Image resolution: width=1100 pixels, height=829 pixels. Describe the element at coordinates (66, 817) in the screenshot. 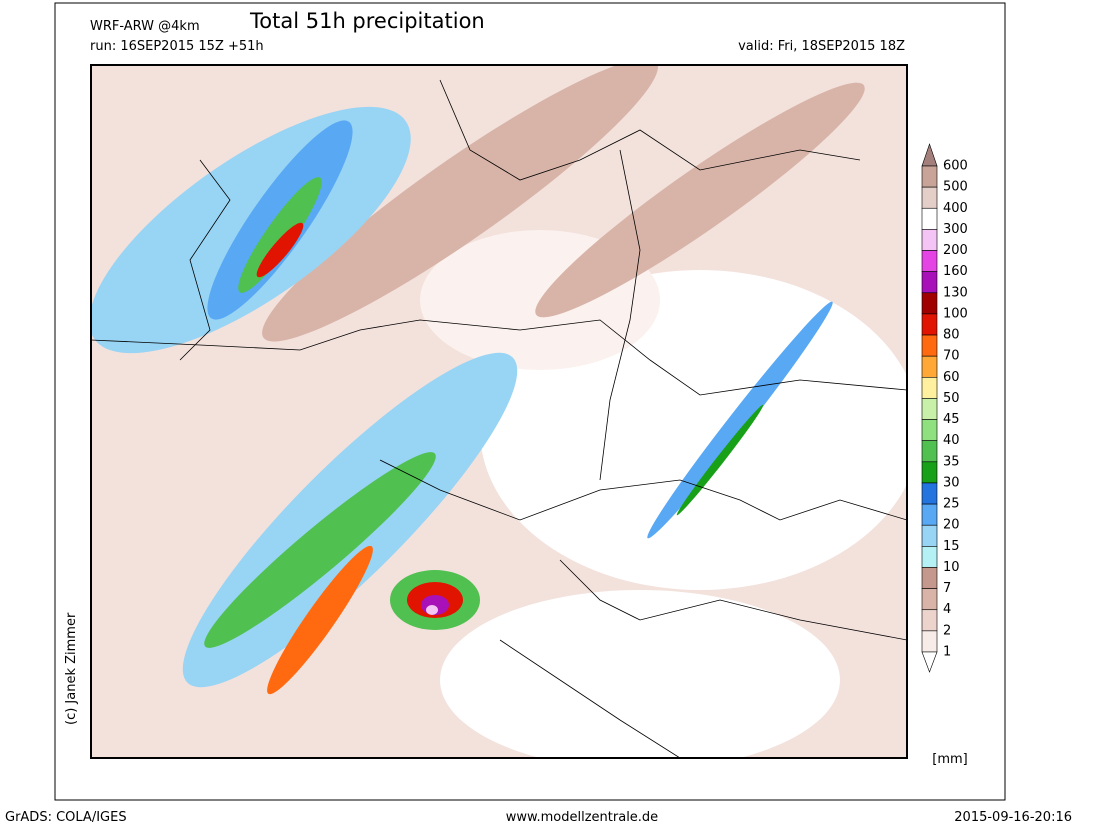

I see `footer-left: GrADS: COLA/IGES` at that location.